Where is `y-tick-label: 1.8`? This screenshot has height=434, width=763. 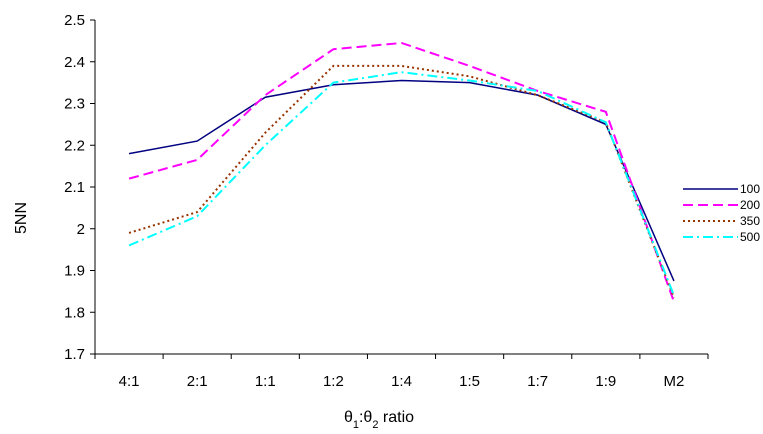 y-tick-label: 1.8 is located at coordinates (74, 312).